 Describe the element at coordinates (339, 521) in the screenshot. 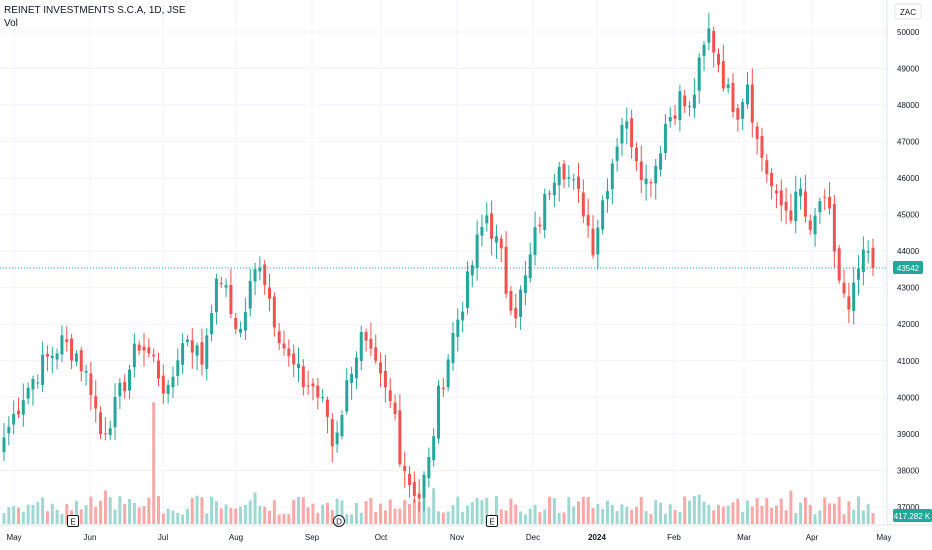

I see `dividend-marker: D` at that location.